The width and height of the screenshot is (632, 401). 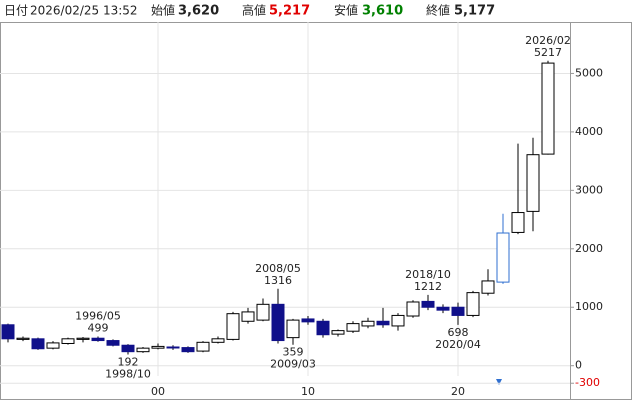 What do you see at coordinates (308, 391) in the screenshot?
I see `x-tick-label: 10` at bounding box center [308, 391].